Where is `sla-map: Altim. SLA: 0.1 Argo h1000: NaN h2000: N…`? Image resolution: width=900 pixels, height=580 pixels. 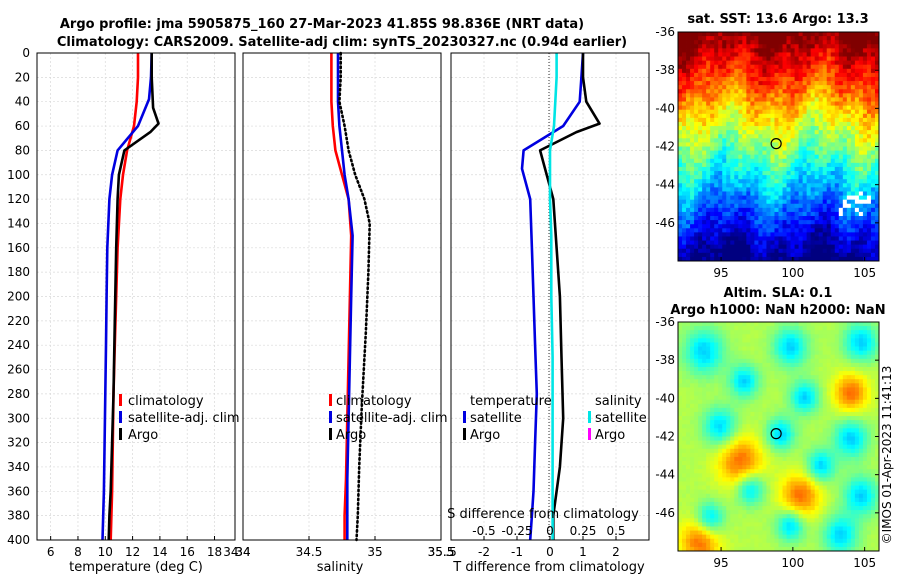
sla-map: Altim. SLA: 0.1 Argo h1000: NaN h2000: N… is located at coordinates (770, 428).